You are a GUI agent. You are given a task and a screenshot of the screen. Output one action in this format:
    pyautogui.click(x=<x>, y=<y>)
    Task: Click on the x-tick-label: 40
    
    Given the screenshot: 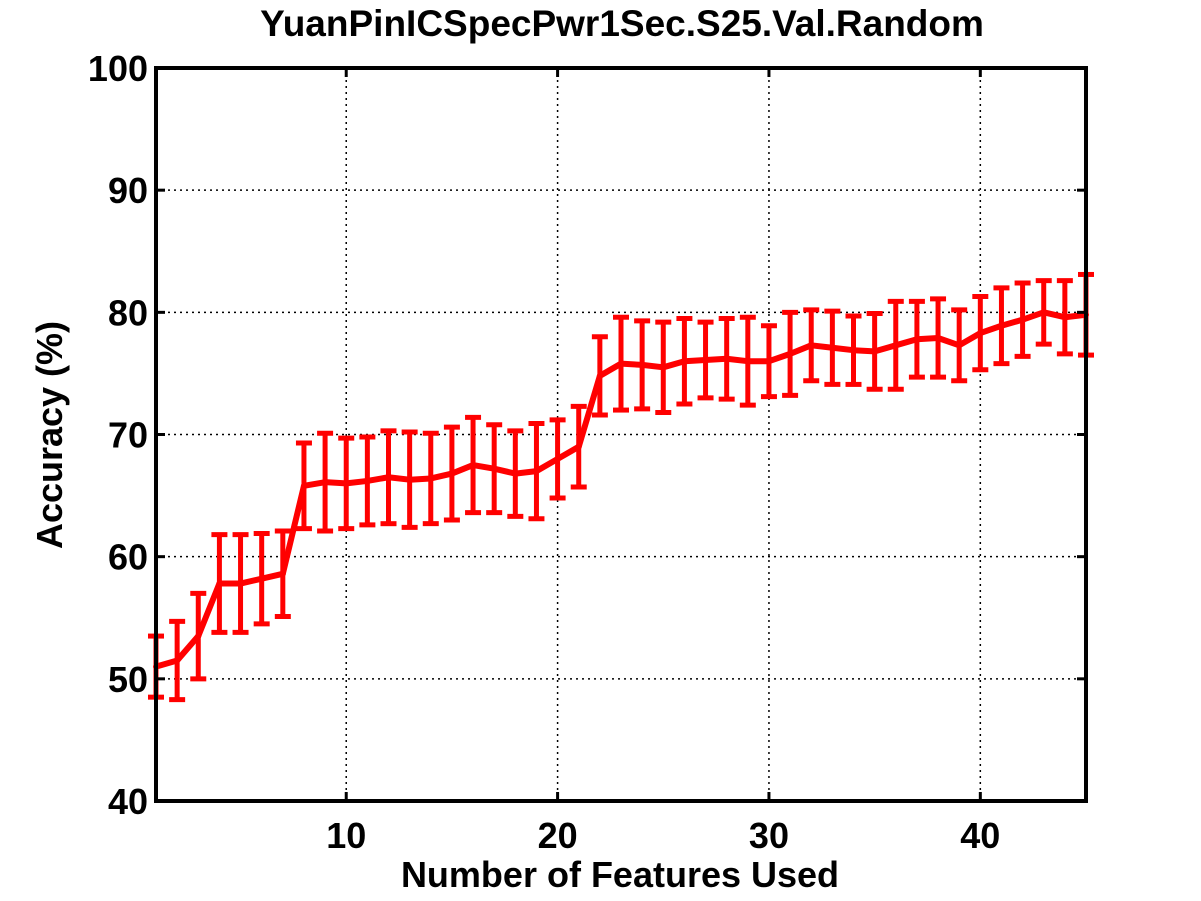 What is the action you would take?
    pyautogui.click(x=980, y=835)
    